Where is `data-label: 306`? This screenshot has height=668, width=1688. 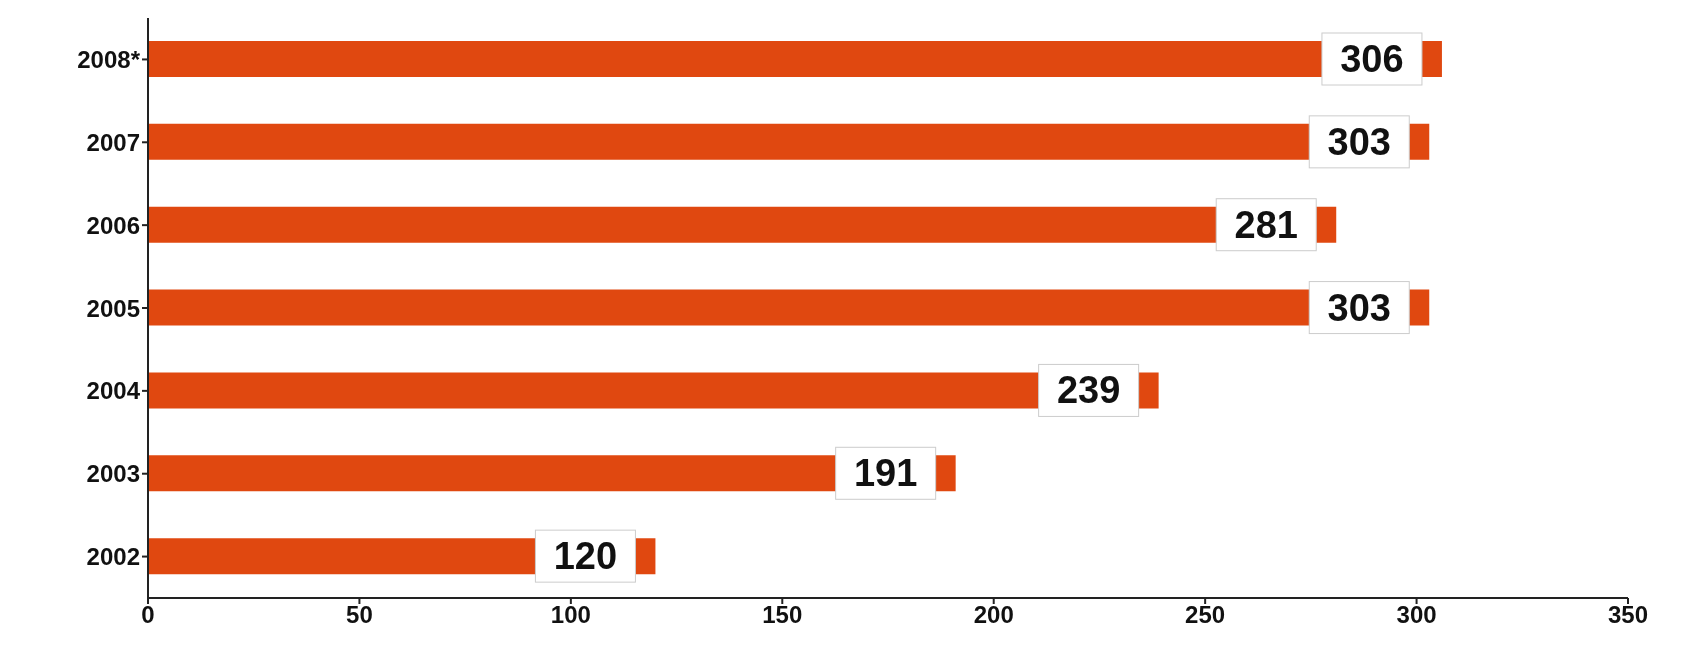 data-label: 306 is located at coordinates (1372, 59).